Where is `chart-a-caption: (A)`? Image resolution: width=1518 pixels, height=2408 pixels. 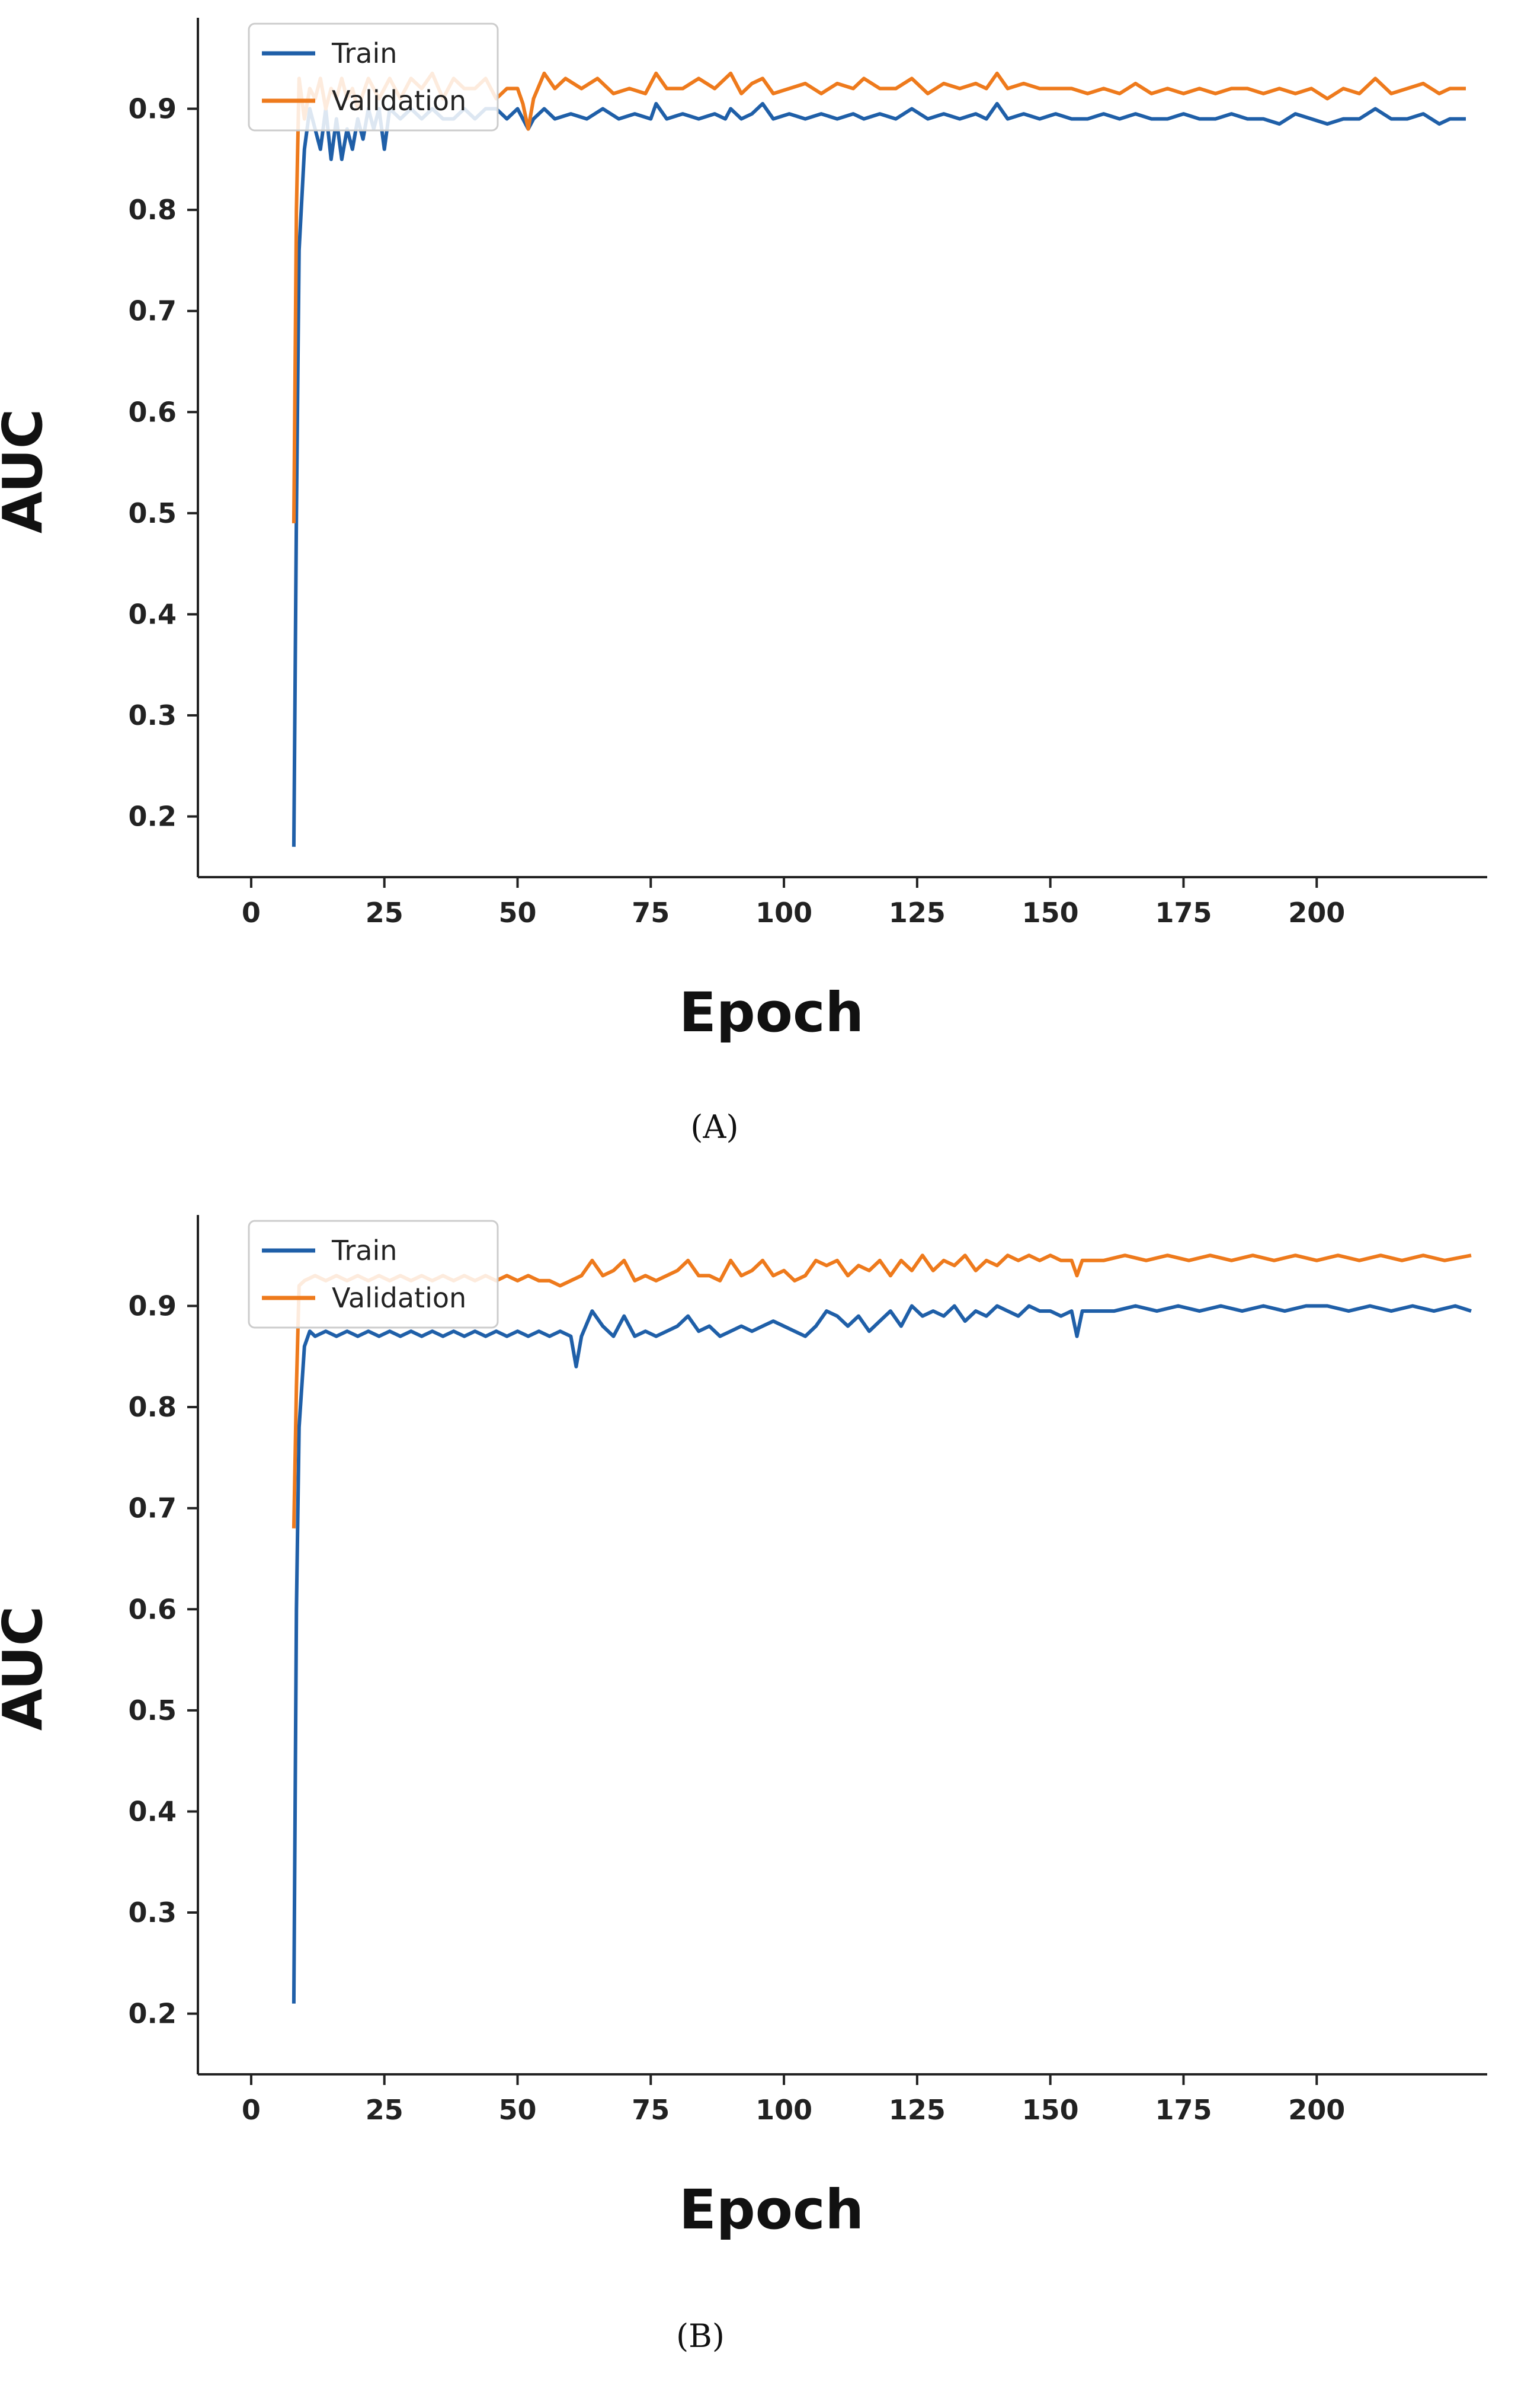
chart-a-caption: (A) is located at coordinates (714, 1127).